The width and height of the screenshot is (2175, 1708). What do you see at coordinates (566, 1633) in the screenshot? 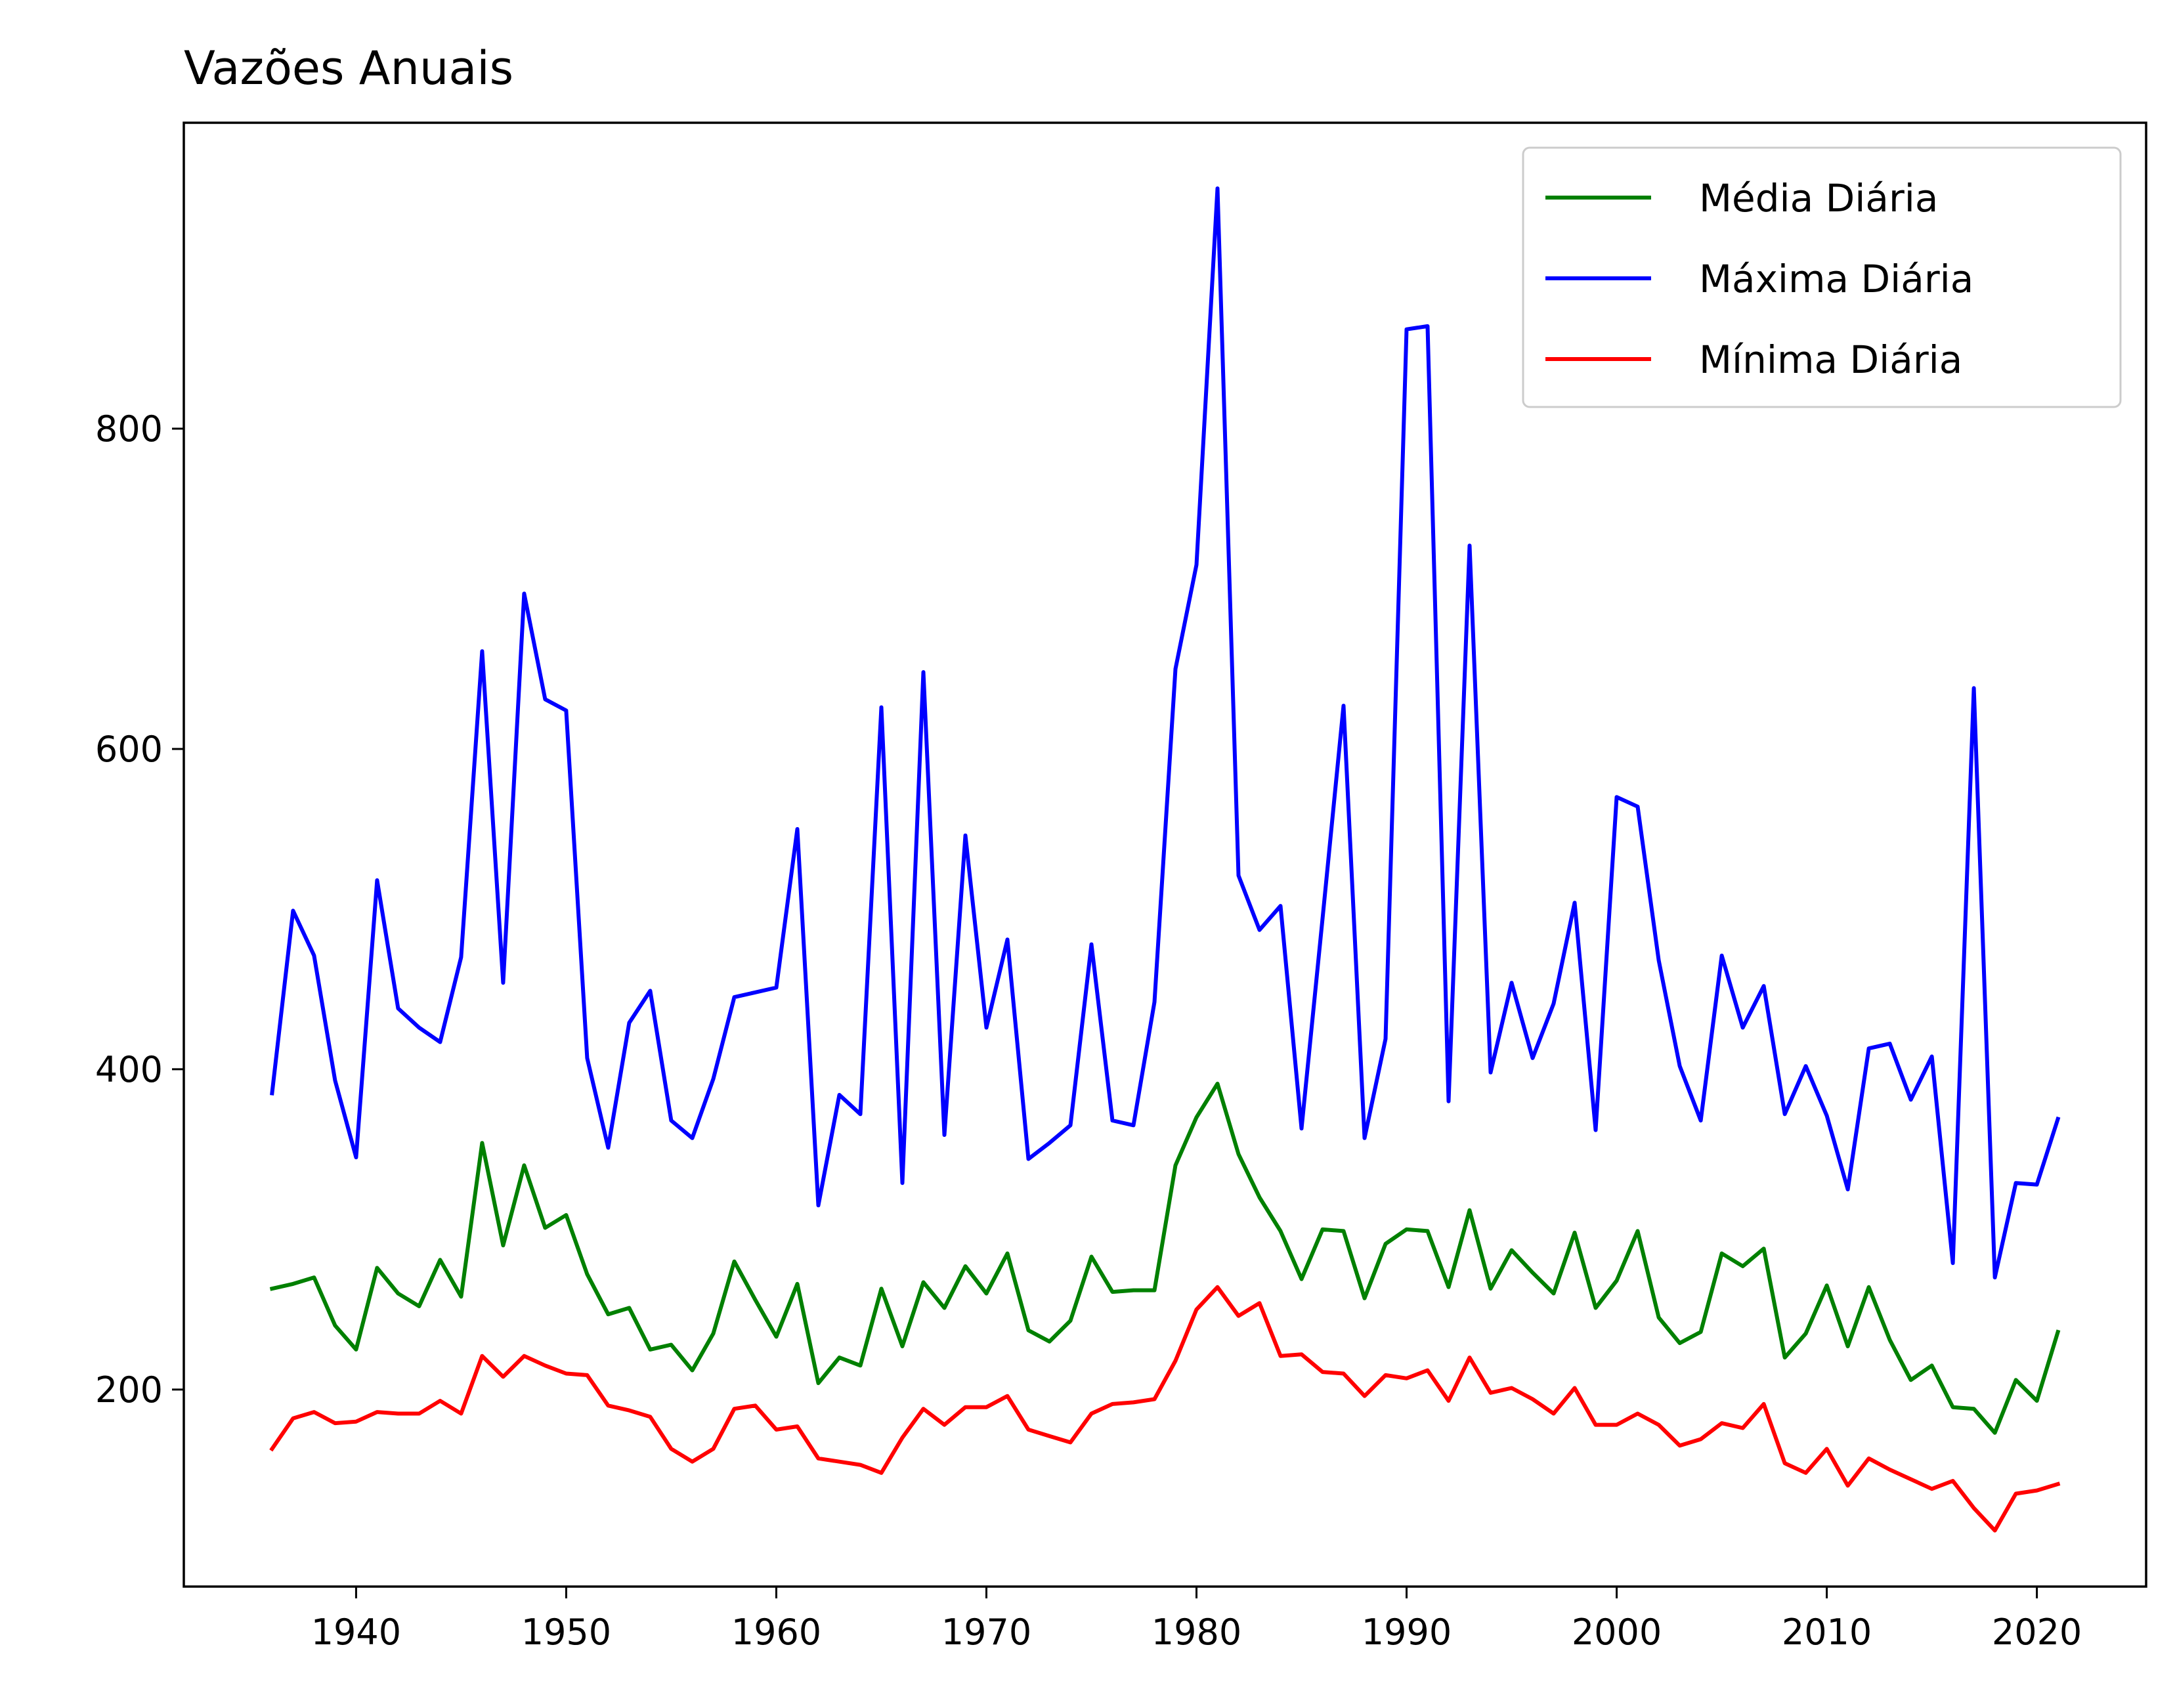
I see `x-tick-label: 1950` at bounding box center [566, 1633].